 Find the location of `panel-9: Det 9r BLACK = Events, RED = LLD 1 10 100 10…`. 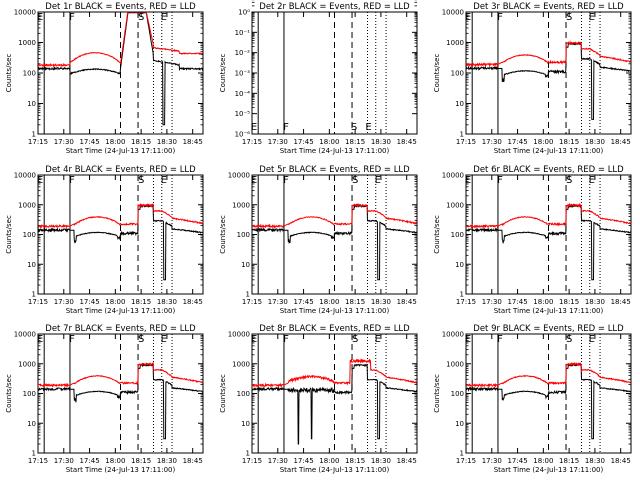

panel-9: Det 9r BLACK = Events, RED = LLD 1 10 100 10… is located at coordinates (532, 399).